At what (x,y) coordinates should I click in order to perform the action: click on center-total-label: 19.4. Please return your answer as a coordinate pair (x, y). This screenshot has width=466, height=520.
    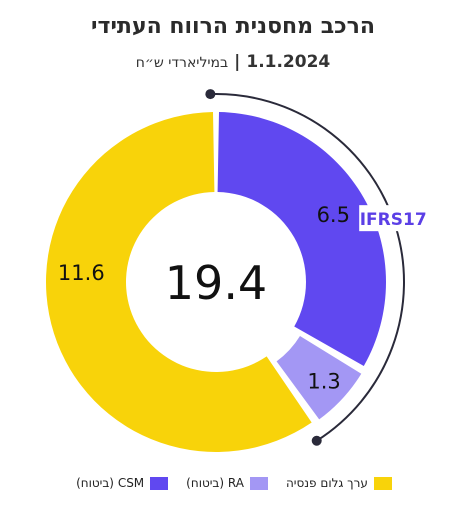
    Looking at the image, I should click on (216, 283).